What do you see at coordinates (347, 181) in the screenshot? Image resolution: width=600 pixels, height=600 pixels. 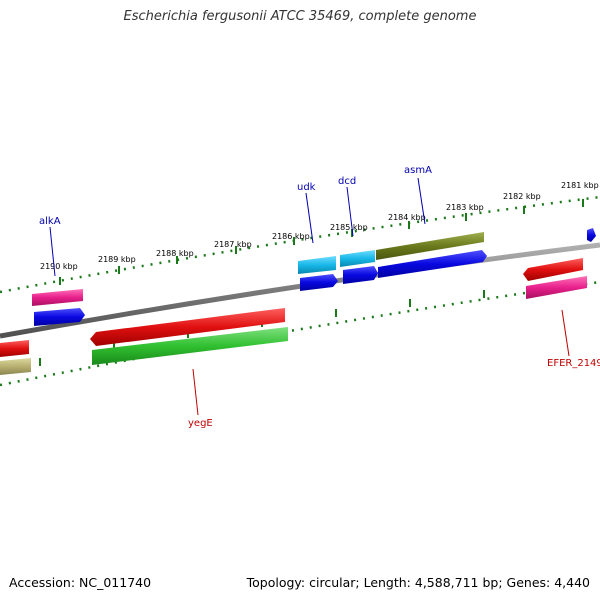 I see `gene-label-dcd: dcd` at bounding box center [347, 181].